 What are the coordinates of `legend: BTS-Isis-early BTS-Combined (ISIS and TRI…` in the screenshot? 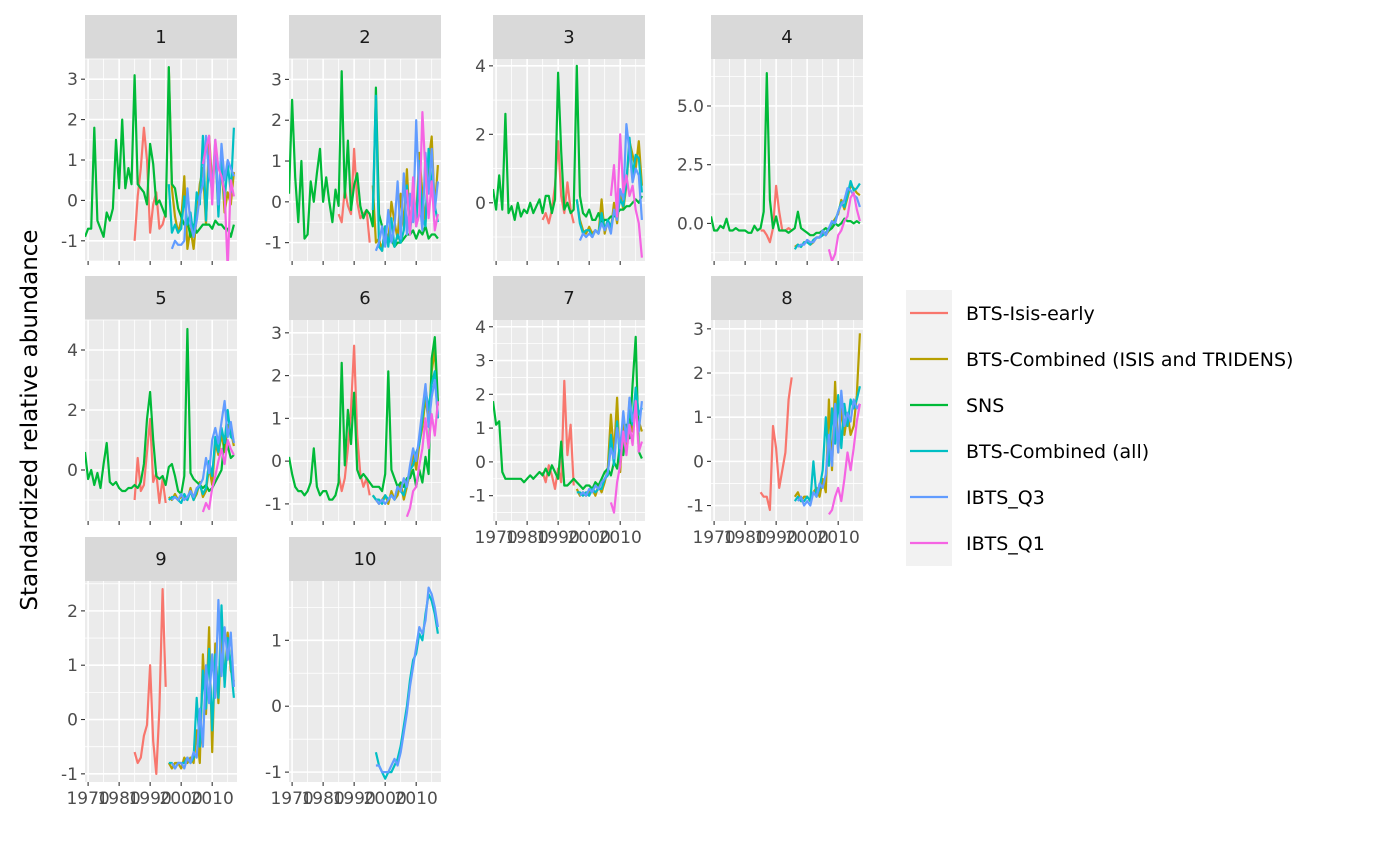 It's located at (1099, 428).